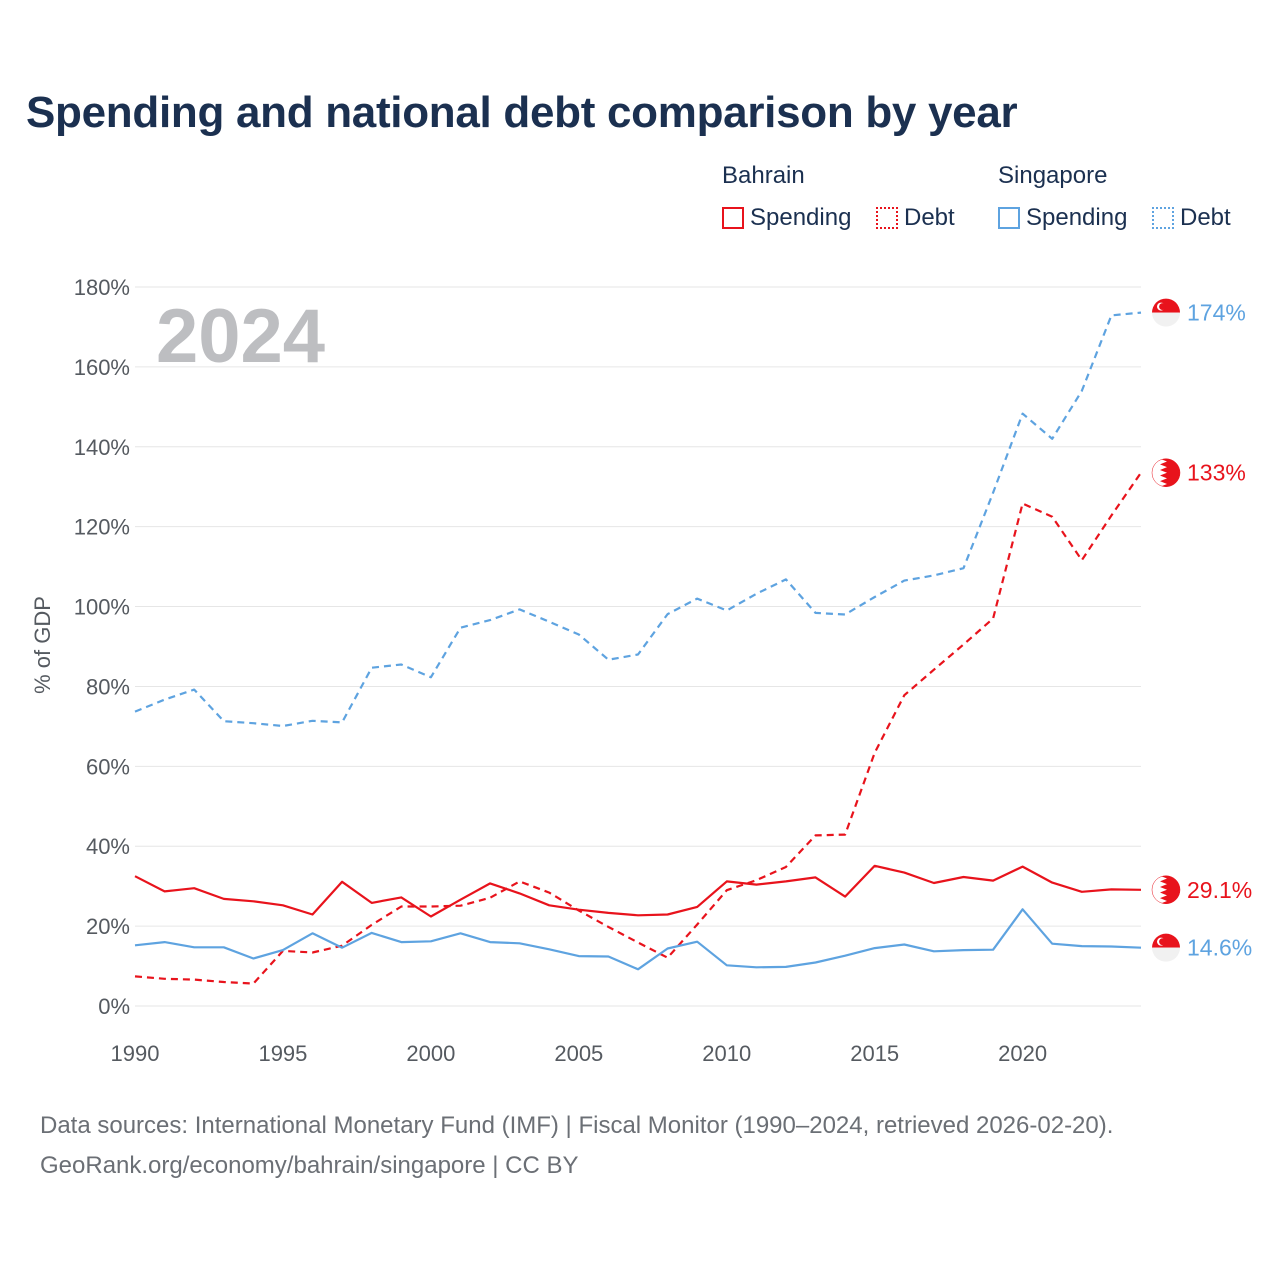 The width and height of the screenshot is (1280, 1280). I want to click on y-tick-label: 160%, so click(102, 367).